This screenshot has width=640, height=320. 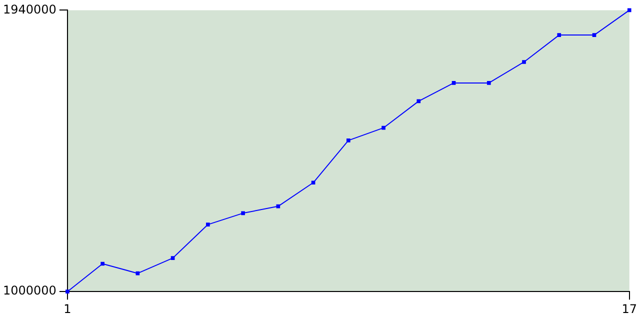 I want to click on x-tick-label: 17, so click(x=630, y=309).